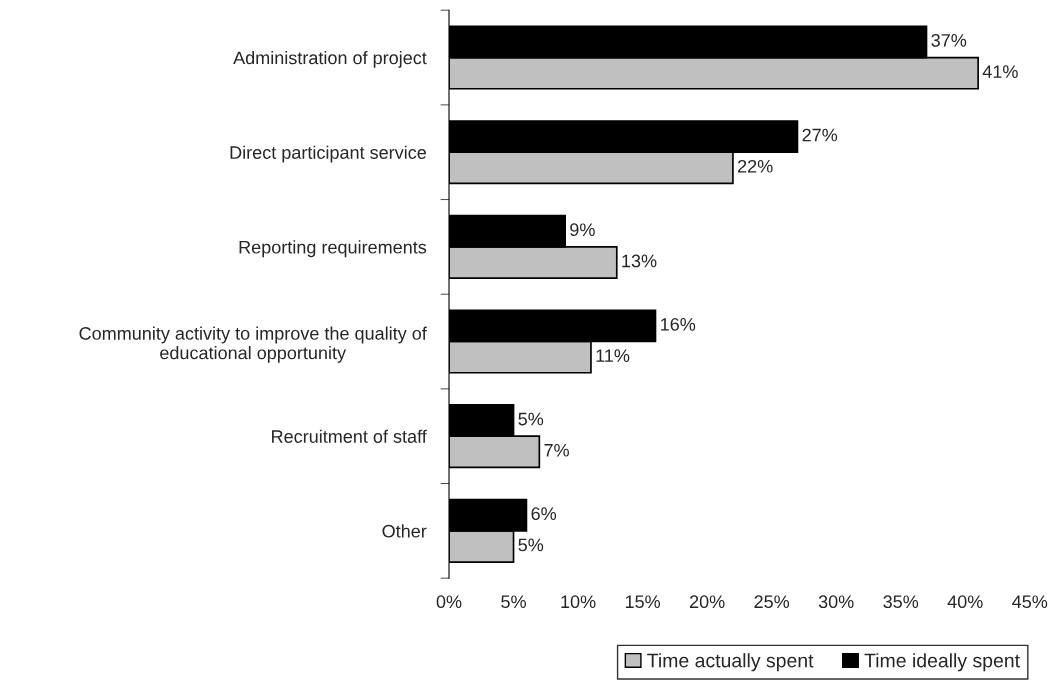 Image resolution: width=1054 pixels, height=681 pixels. I want to click on data-label: 22%, so click(755, 166).